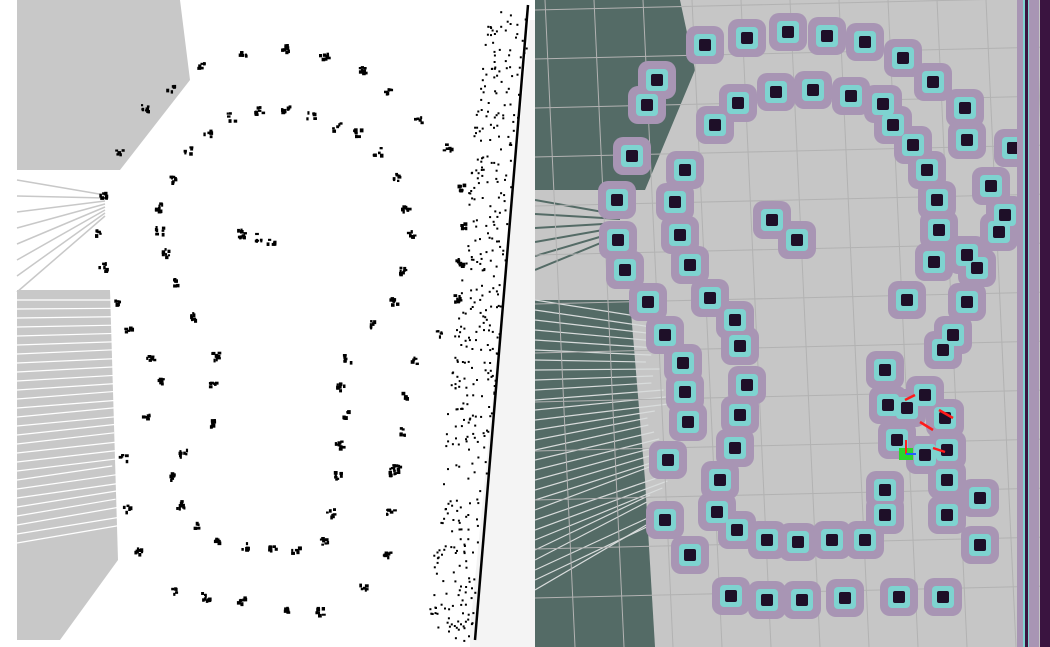  Describe the element at coordinates (929, 423) in the screenshot. I see `robot-path-layer` at that location.